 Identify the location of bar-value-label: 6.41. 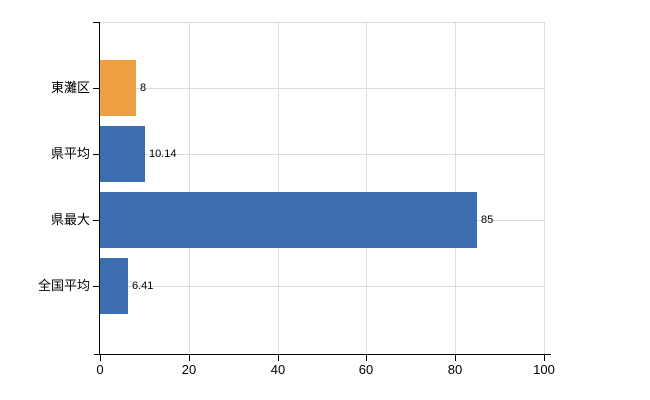
(143, 286).